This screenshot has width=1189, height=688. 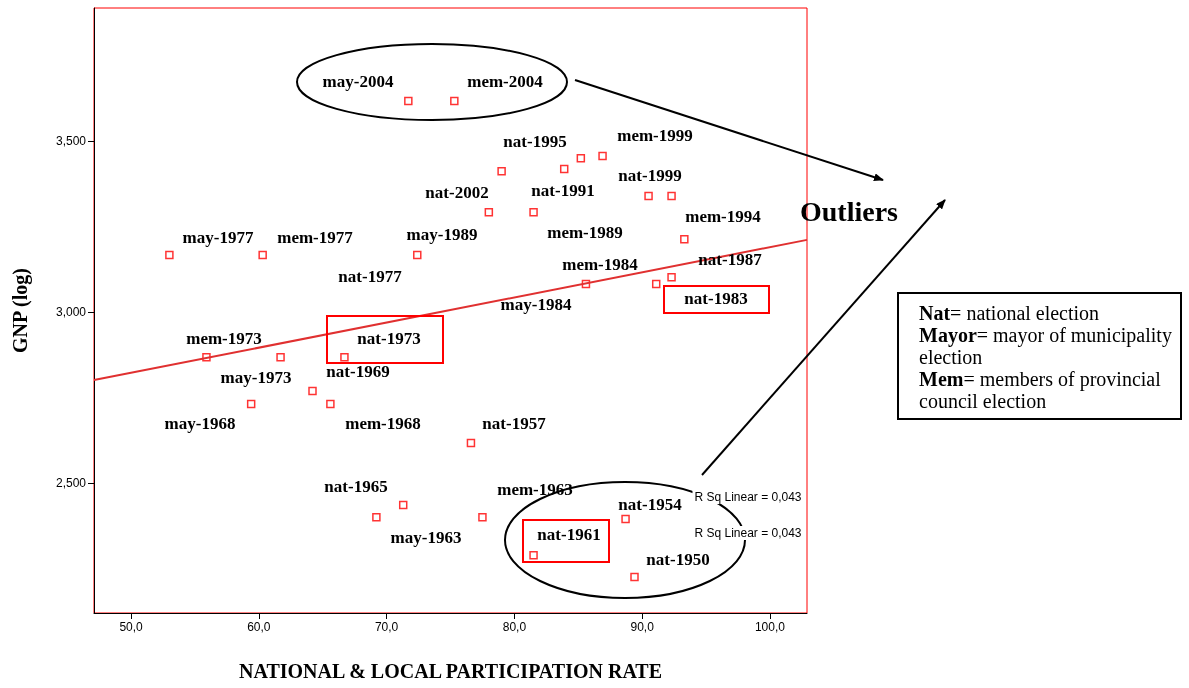 What do you see at coordinates (723, 216) in the screenshot?
I see `annotation: mem-1994` at bounding box center [723, 216].